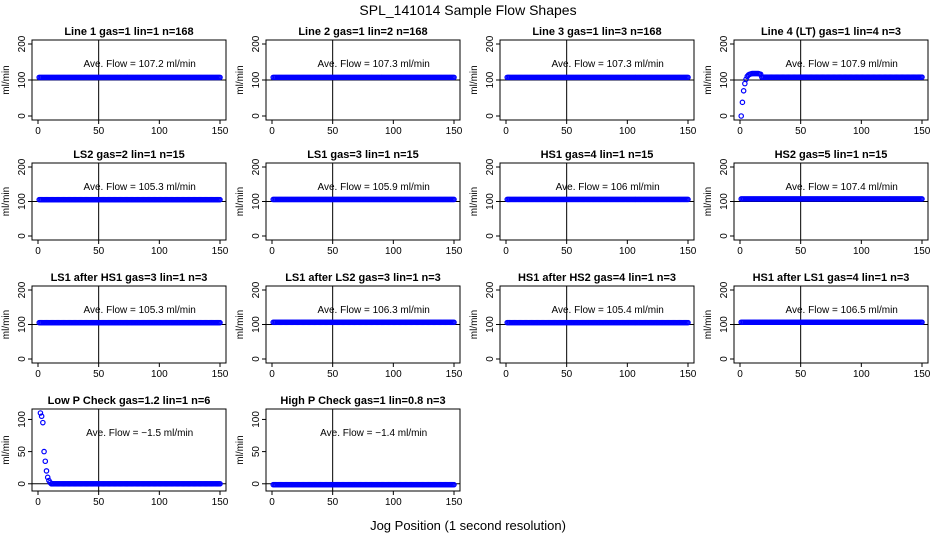 This screenshot has width=936, height=540. What do you see at coordinates (256, 452) in the screenshot?
I see `y-tick-label: 50` at bounding box center [256, 452].